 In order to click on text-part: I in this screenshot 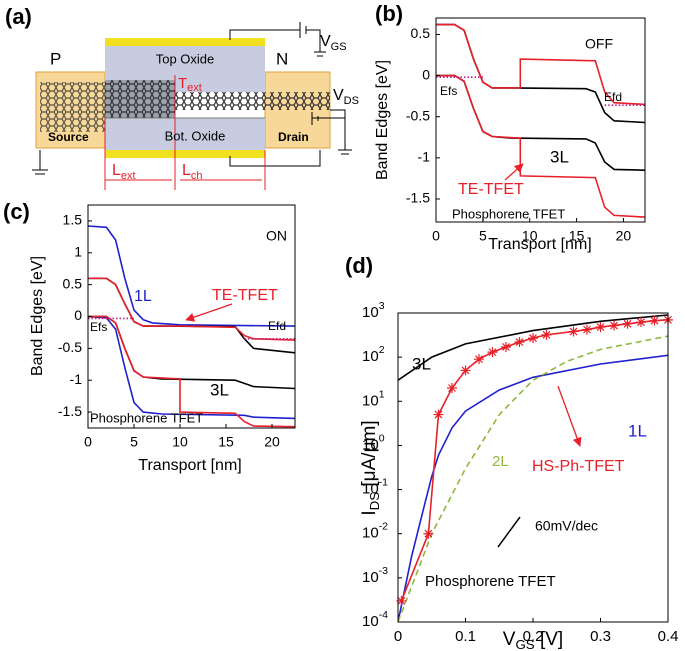, I will do `click(369, 512)`.